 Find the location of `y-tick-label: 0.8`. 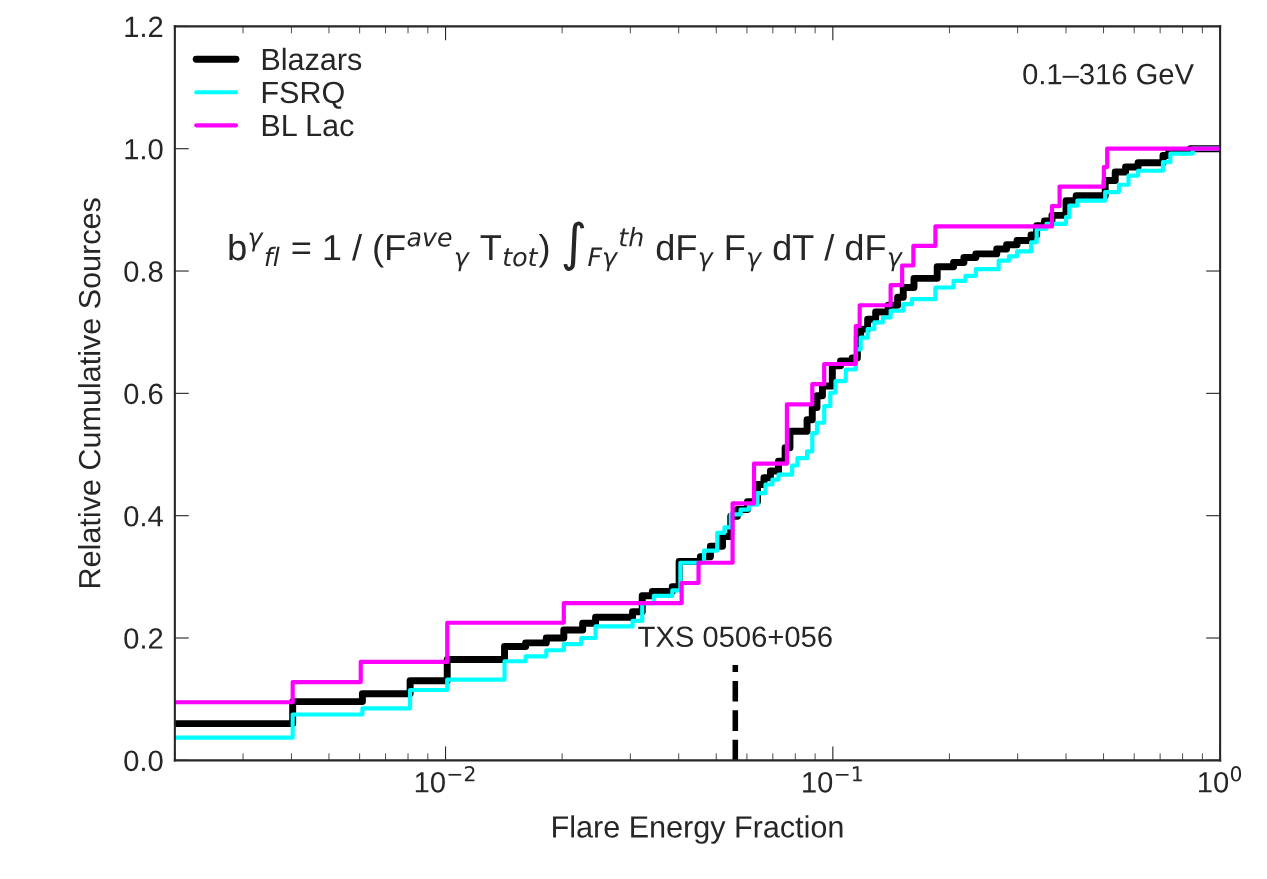

y-tick-label: 0.8 is located at coordinates (143, 271).